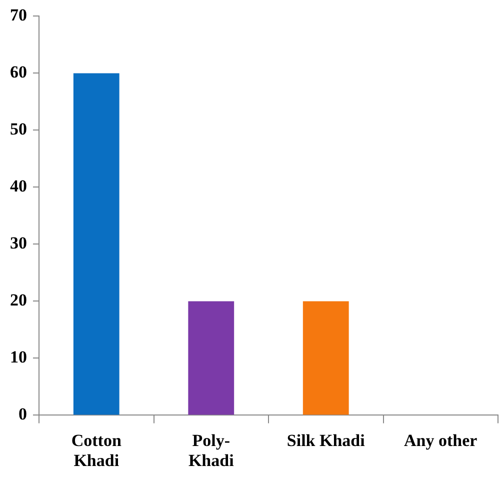 The image size is (500, 482). What do you see at coordinates (96, 450) in the screenshot?
I see `x-tick-label: Cotton Khadi` at bounding box center [96, 450].